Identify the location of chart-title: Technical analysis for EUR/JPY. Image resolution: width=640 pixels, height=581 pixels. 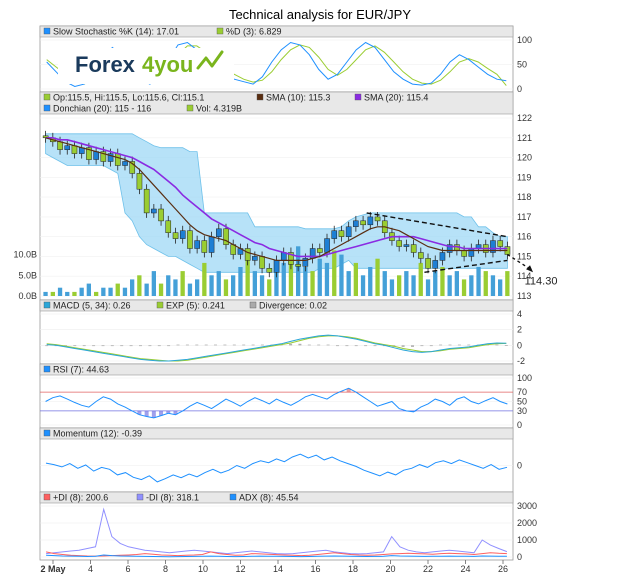
(320, 14).